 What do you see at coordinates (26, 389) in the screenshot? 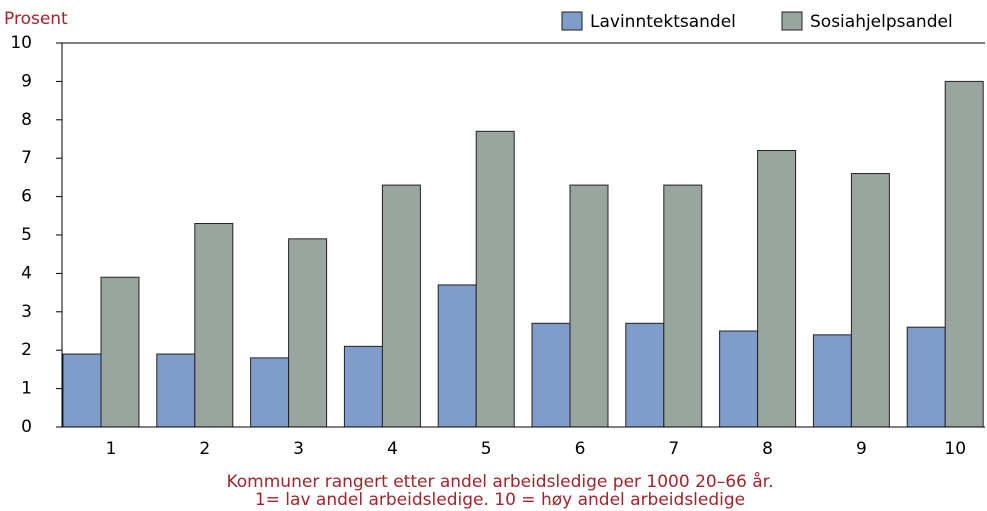
I see `y-tick-label: 1` at bounding box center [26, 389].